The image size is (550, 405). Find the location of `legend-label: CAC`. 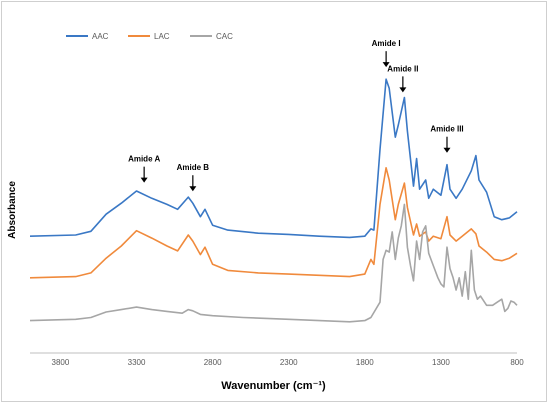

legend-label: CAC is located at coordinates (224, 36).